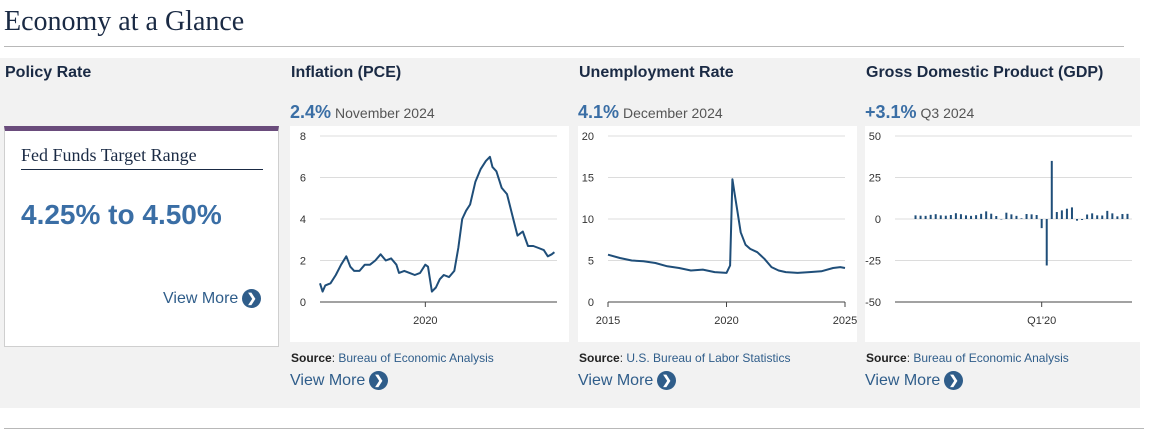 The image size is (1152, 433). I want to click on y-tick-label: 5, so click(591, 262).